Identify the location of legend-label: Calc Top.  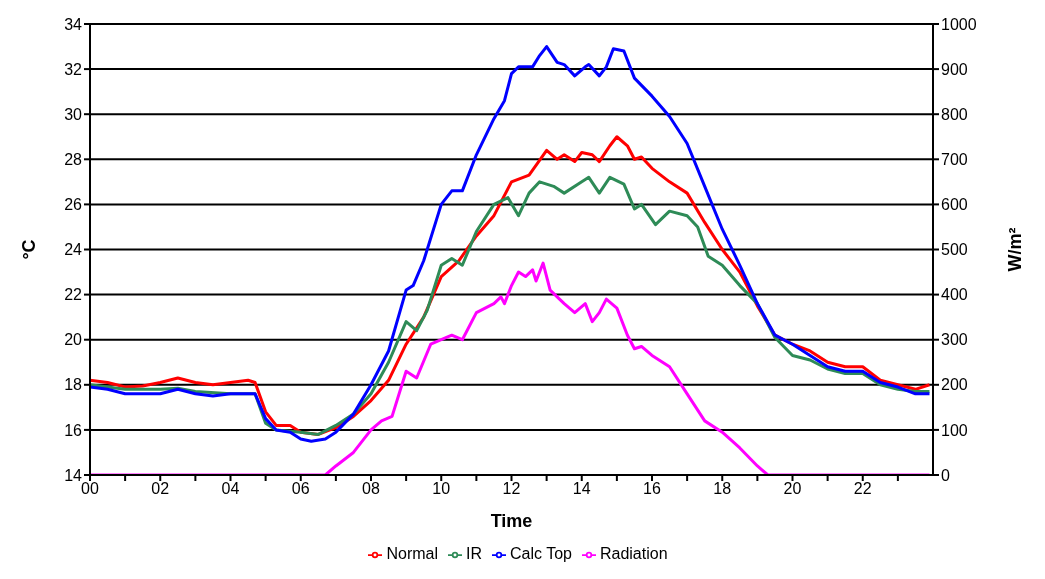
(540, 553).